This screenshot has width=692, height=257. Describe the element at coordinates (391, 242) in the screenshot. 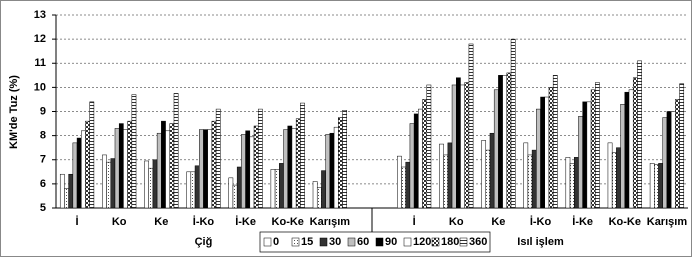

I see `legend-label: 90` at that location.